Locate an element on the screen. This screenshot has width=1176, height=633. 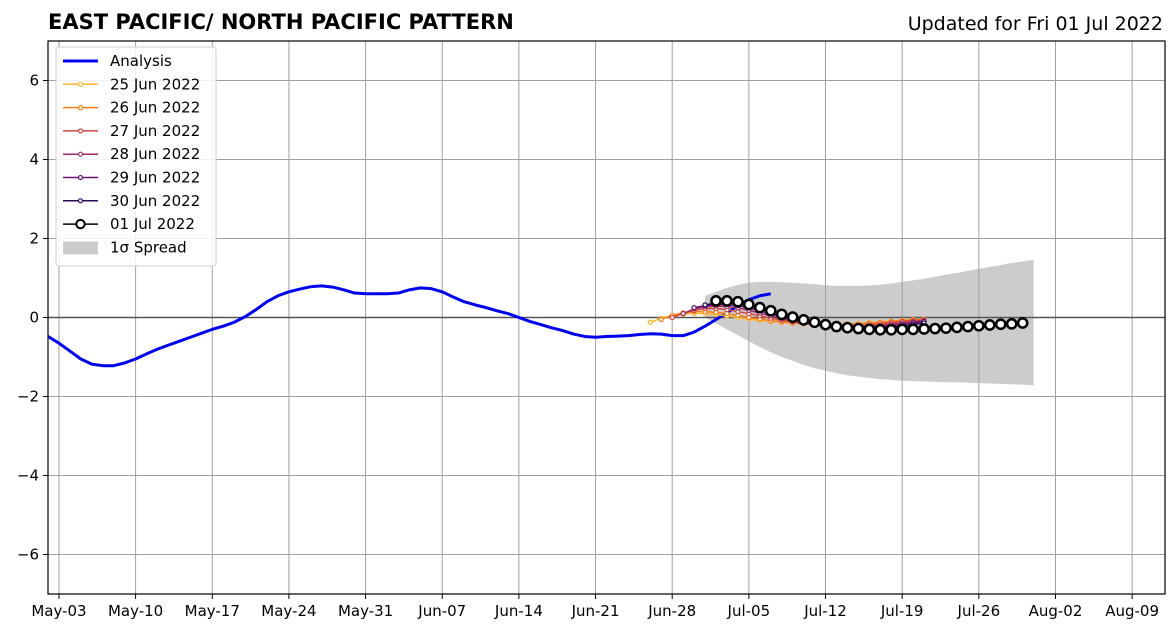
legend-label: 25 Jun 2022 is located at coordinates (155, 84).